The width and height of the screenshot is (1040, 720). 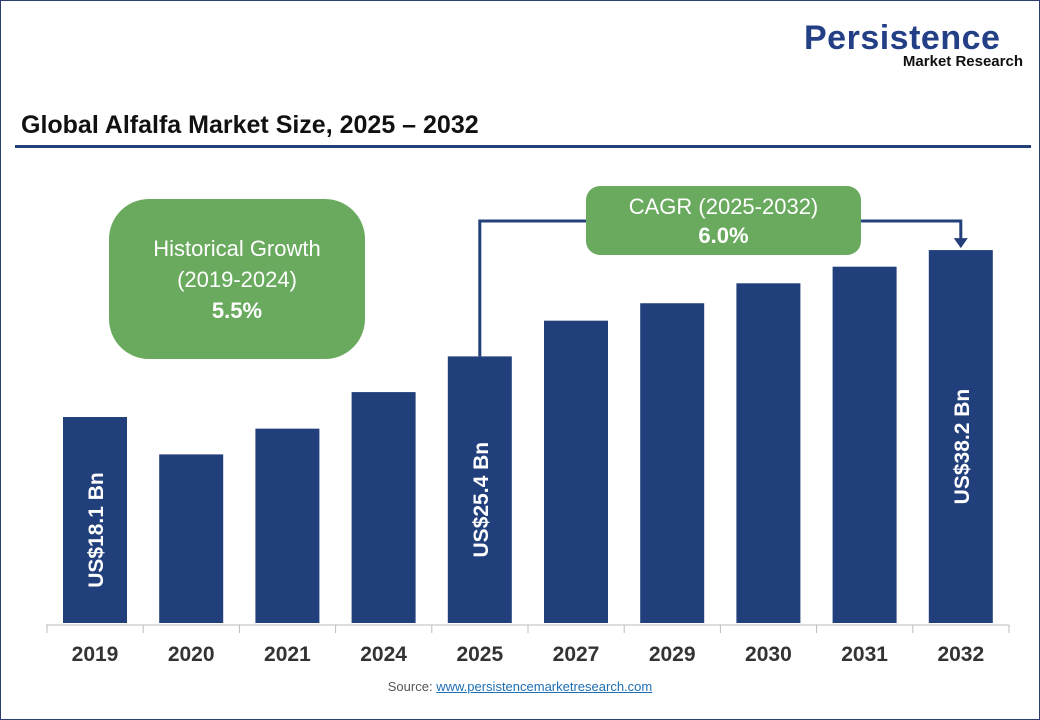 I want to click on cagr-connector-end, so click(x=912, y=230).